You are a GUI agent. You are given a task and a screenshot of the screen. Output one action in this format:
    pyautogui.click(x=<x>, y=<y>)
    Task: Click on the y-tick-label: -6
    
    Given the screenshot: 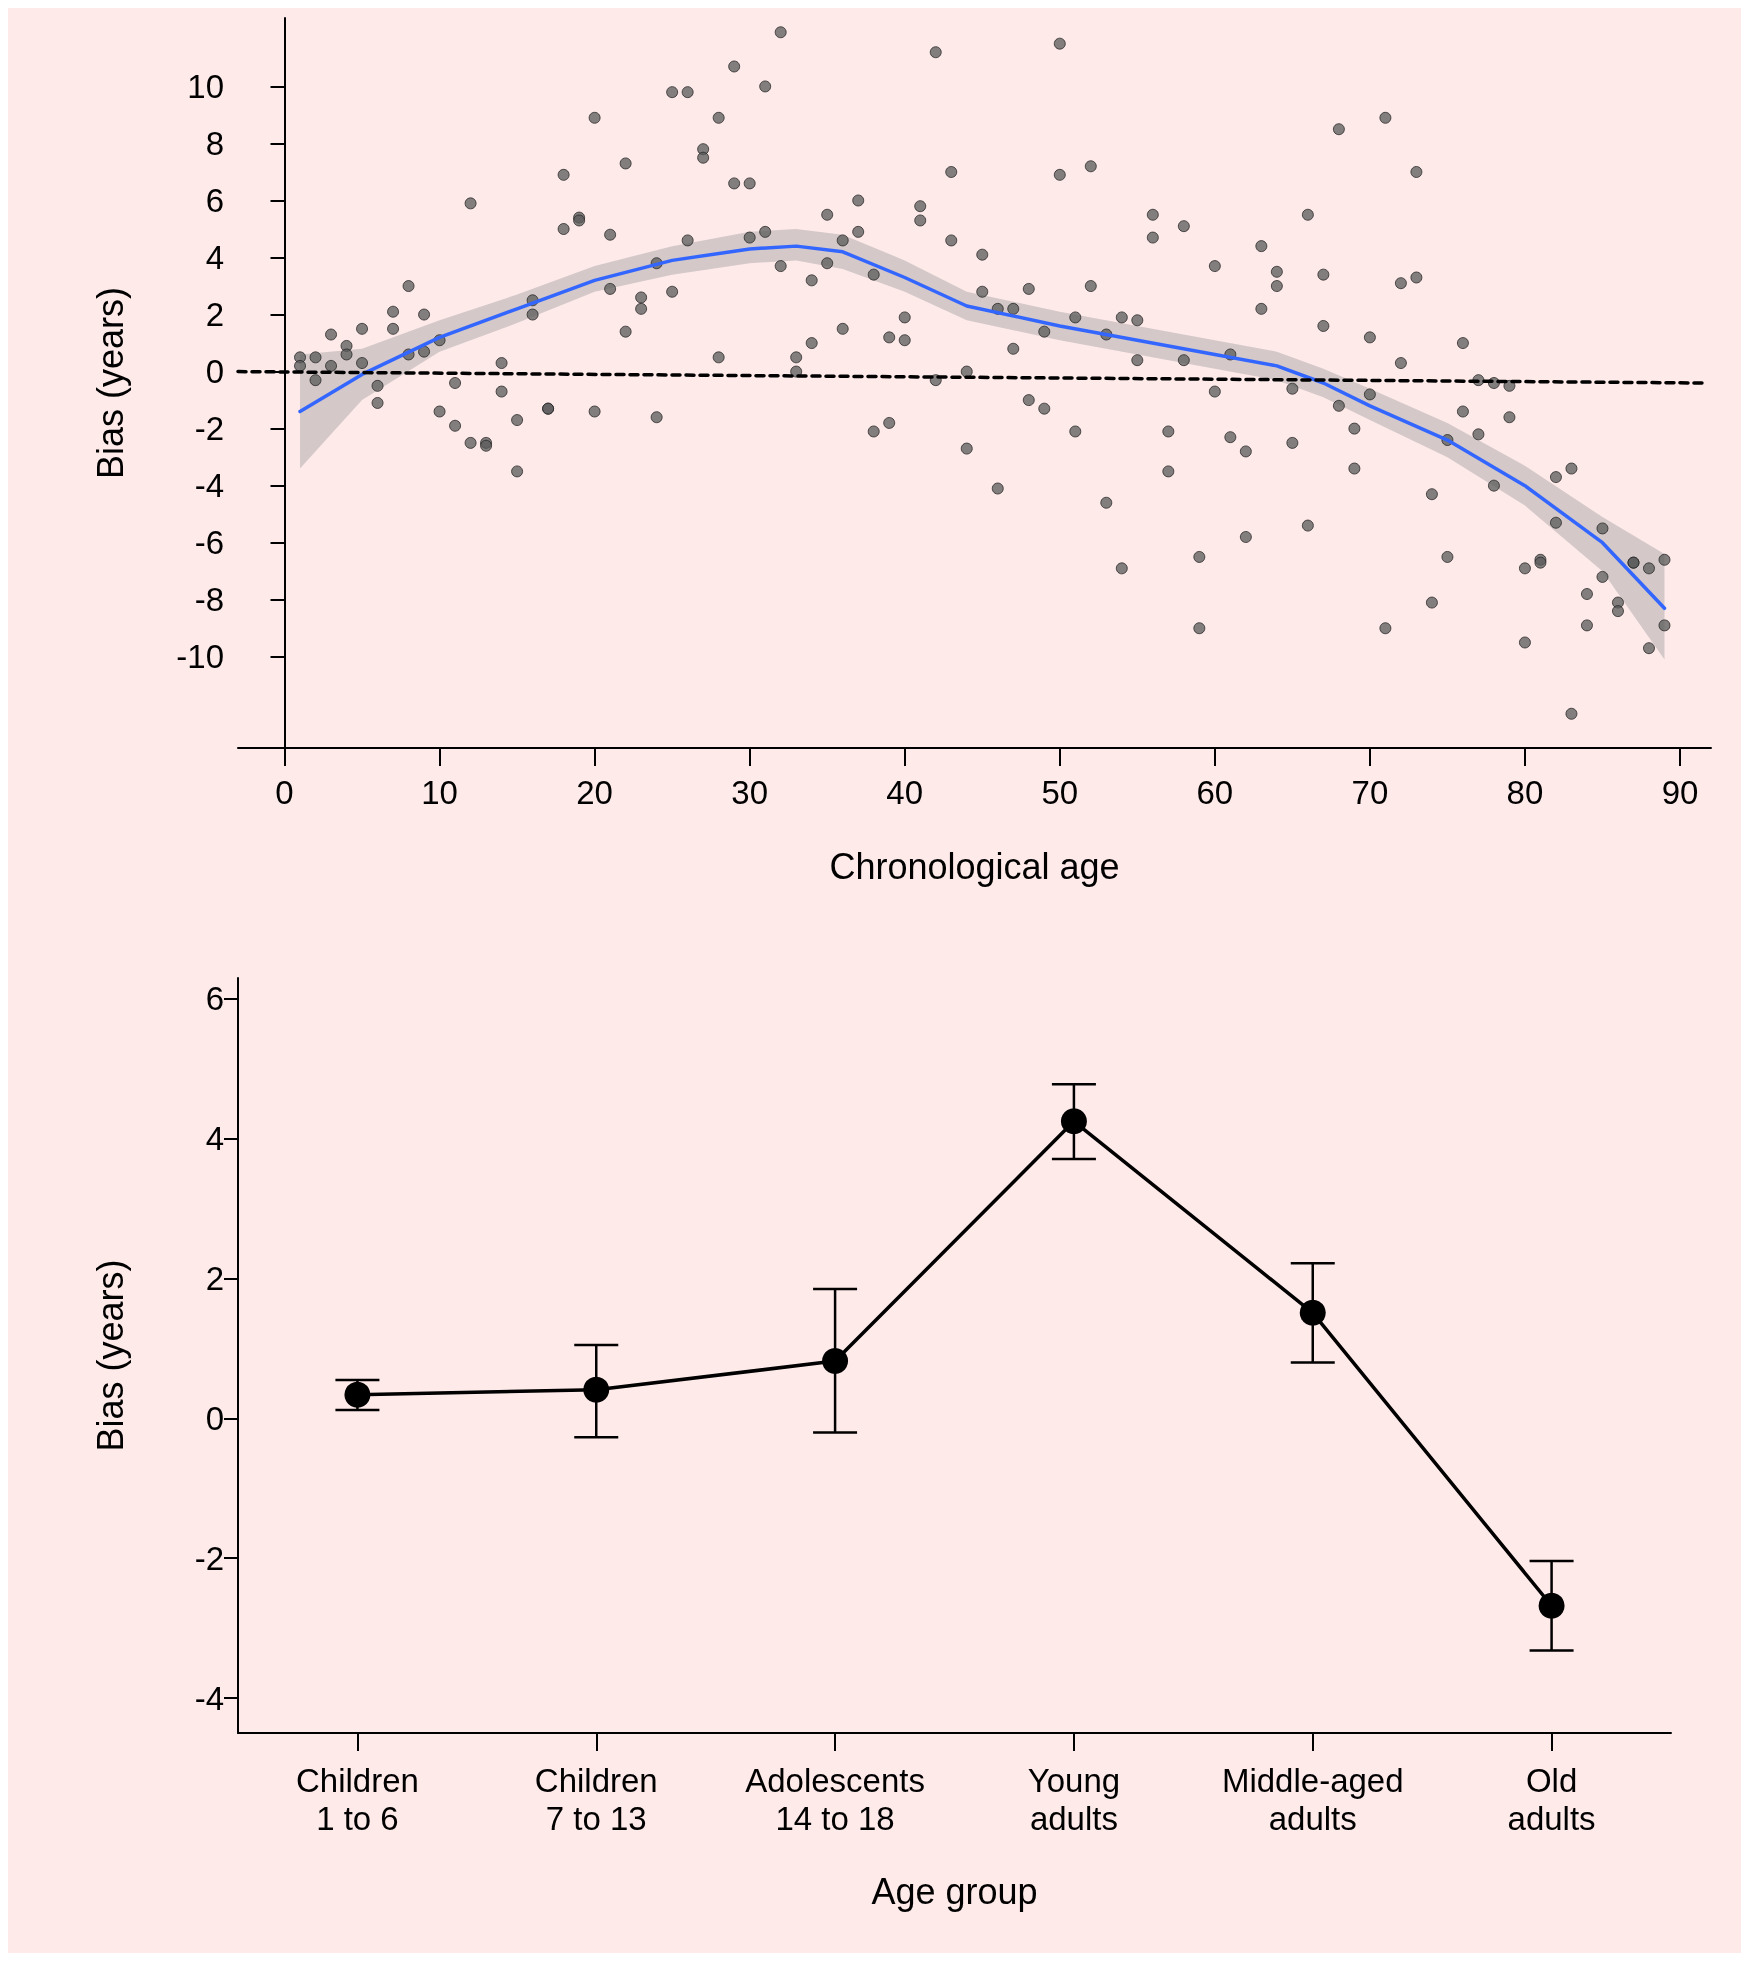 What is the action you would take?
    pyautogui.click(x=209, y=543)
    